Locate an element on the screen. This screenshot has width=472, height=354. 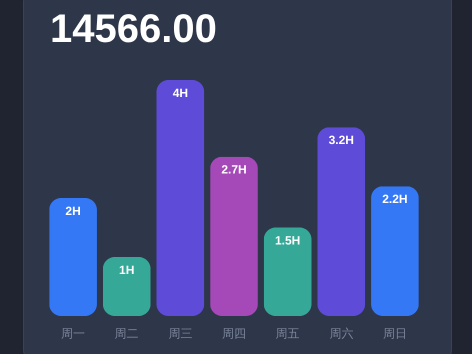
x-tick-label: 周三 is located at coordinates (180, 333).